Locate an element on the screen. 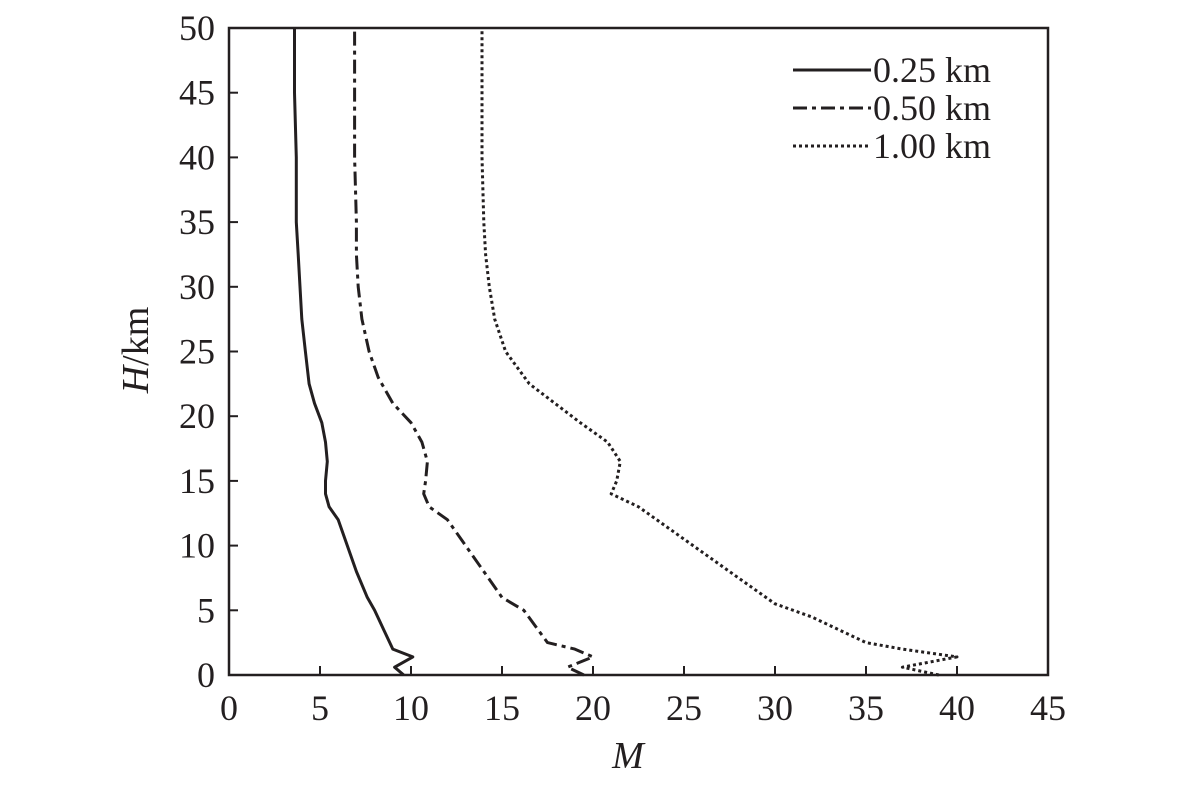  x-tick-label-40: 40 is located at coordinates (957, 708).